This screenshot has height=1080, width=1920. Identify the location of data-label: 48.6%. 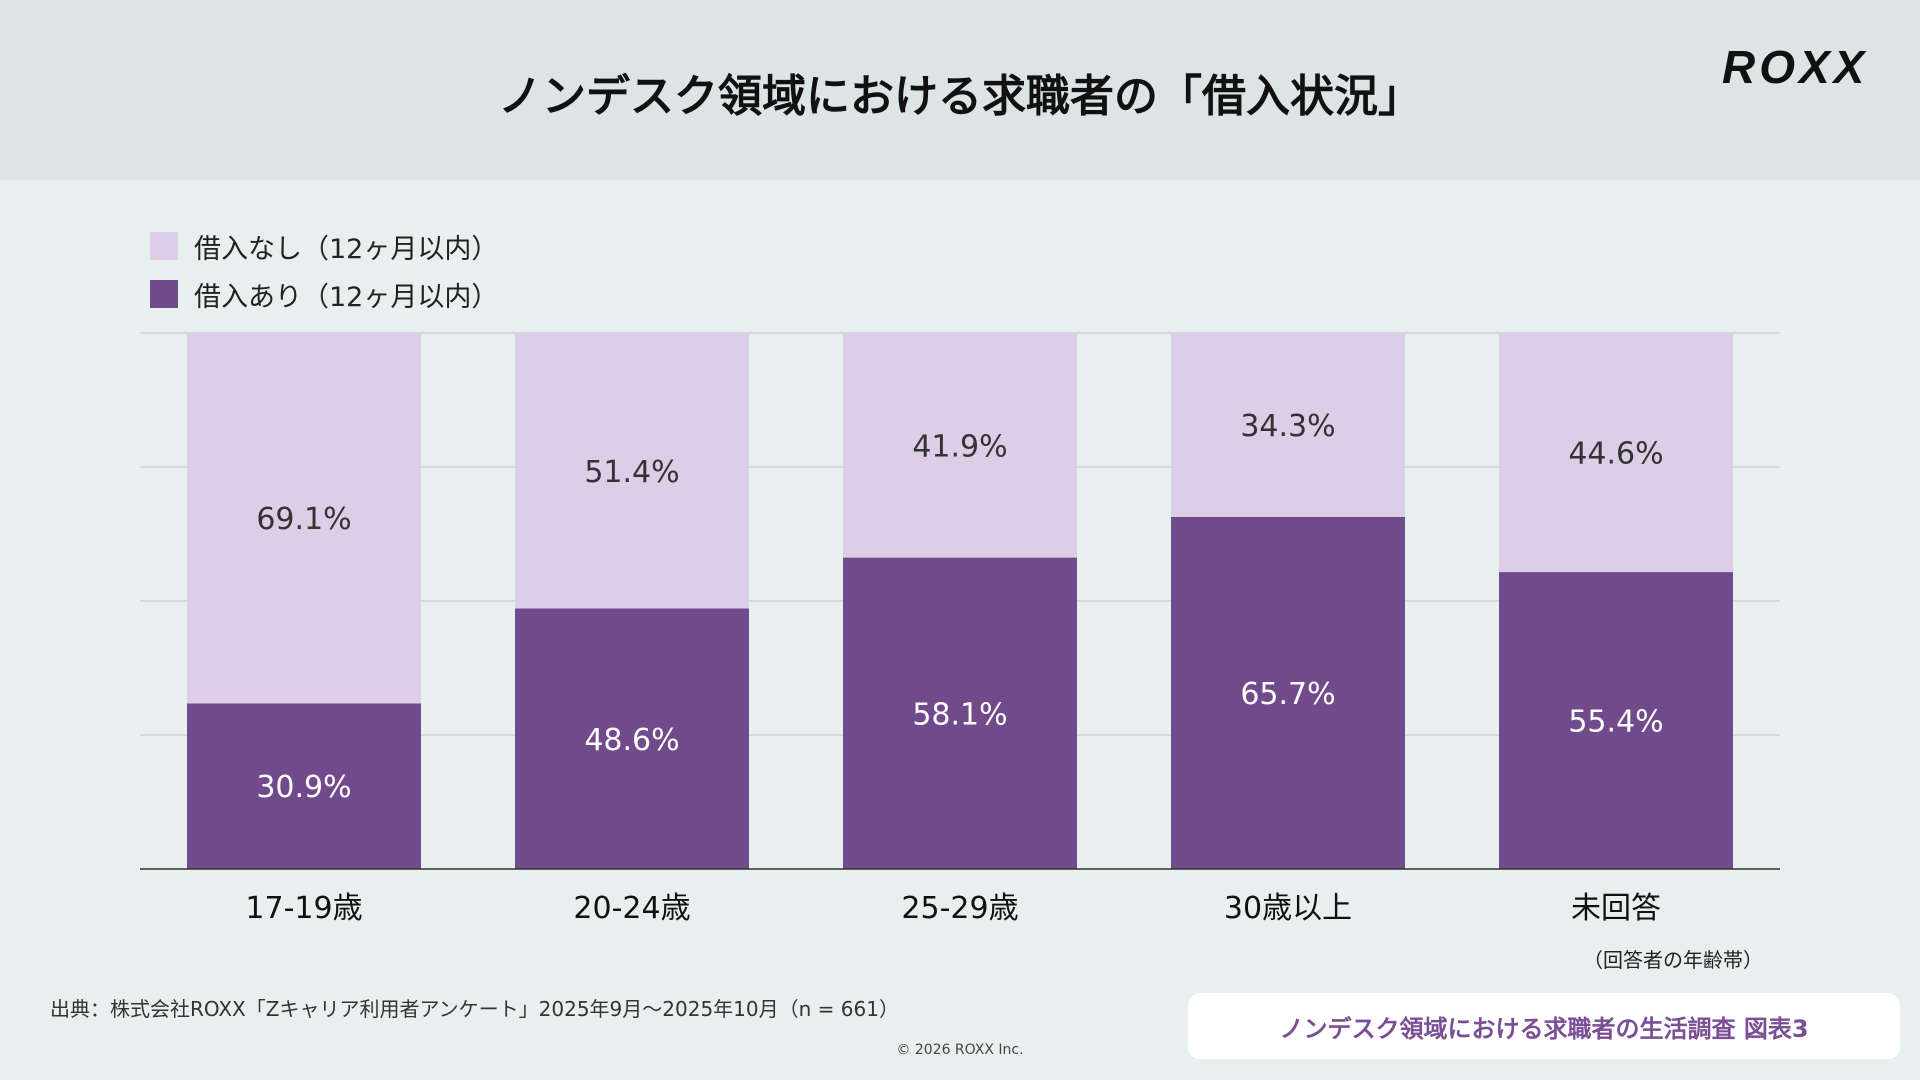
(631, 740).